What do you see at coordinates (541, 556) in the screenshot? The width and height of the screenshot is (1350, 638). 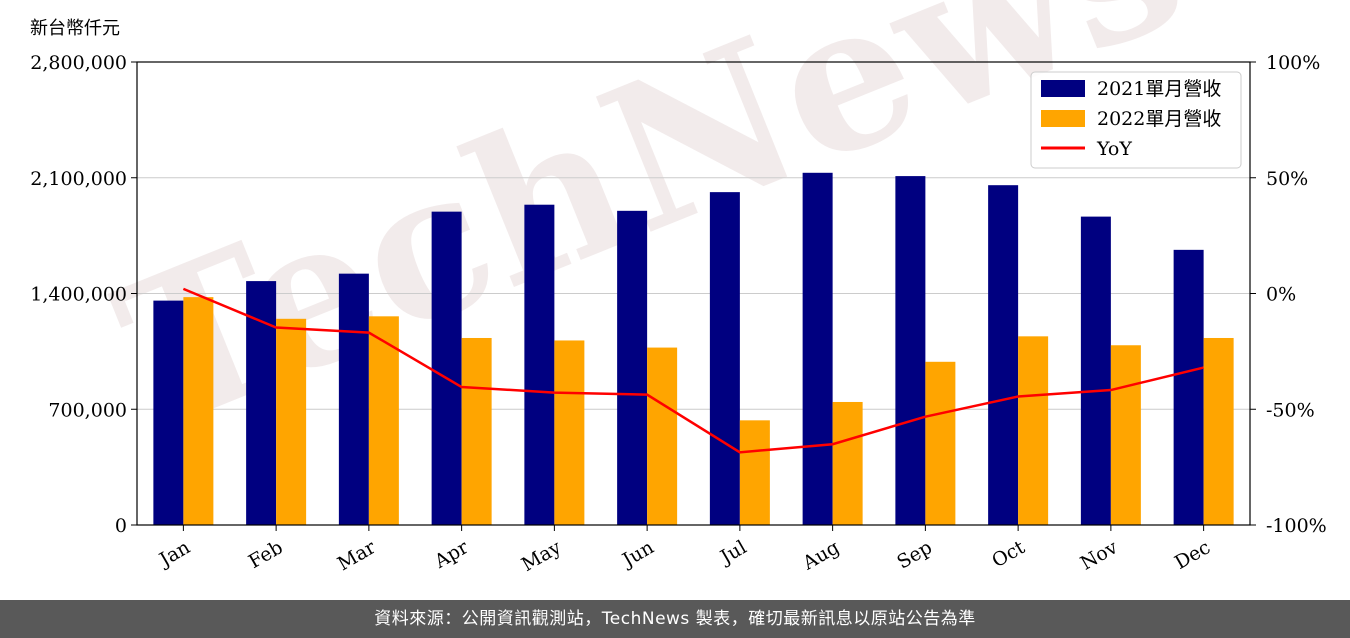 I see `x-tick-label: May` at bounding box center [541, 556].